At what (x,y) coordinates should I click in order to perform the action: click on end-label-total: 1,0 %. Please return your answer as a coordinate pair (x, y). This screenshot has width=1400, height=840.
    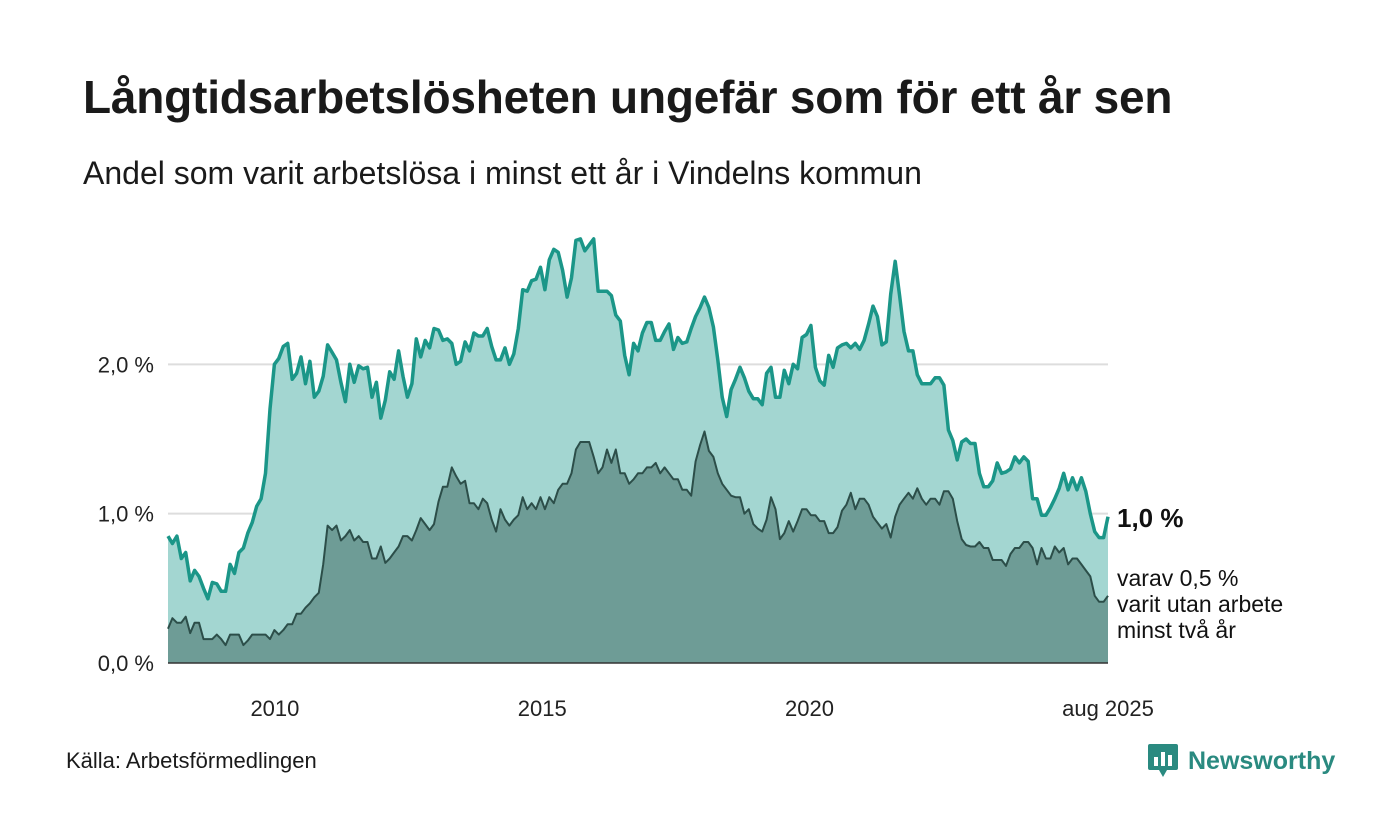
    Looking at the image, I should click on (1150, 518).